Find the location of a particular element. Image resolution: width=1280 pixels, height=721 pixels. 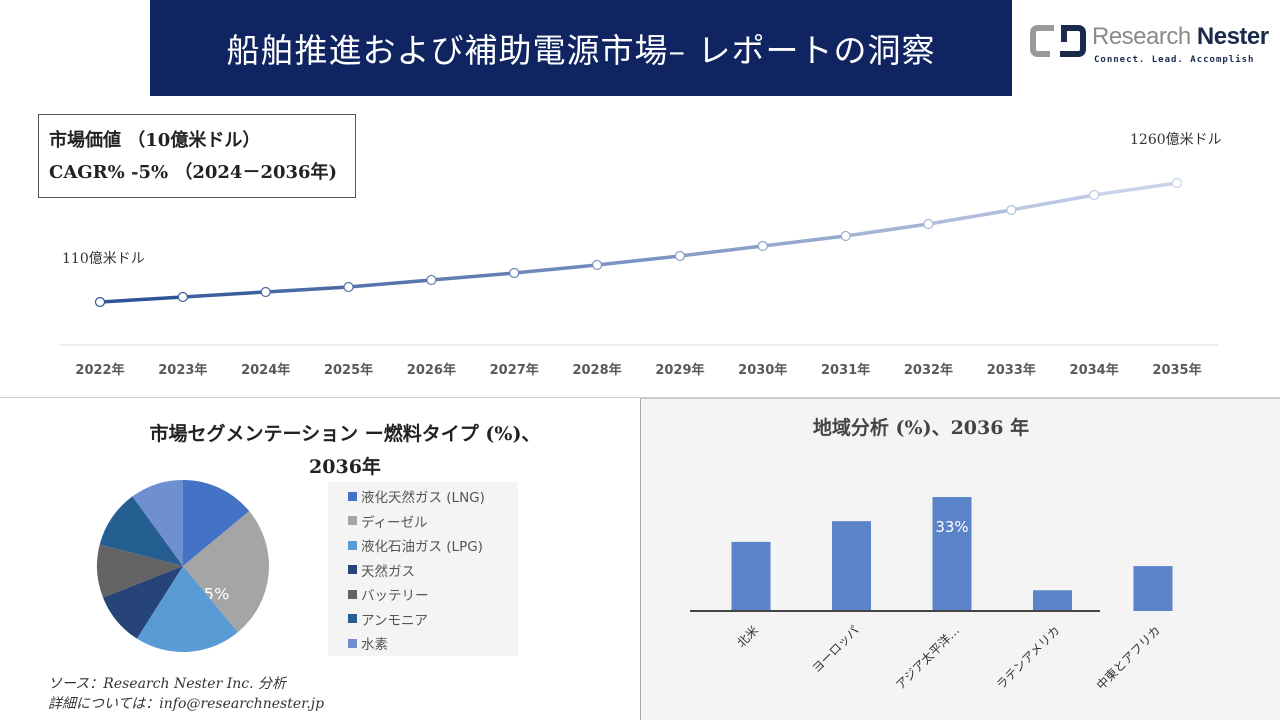

legend-item: 液化天然ガス (LNG) is located at coordinates (433, 496).